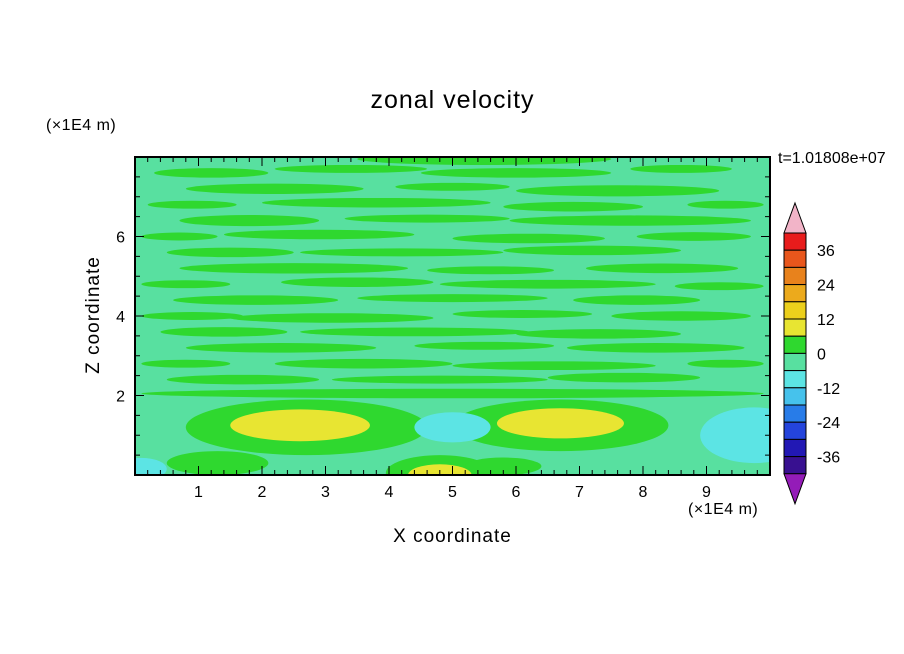  I want to click on y-tick-label: 2, so click(120, 397).